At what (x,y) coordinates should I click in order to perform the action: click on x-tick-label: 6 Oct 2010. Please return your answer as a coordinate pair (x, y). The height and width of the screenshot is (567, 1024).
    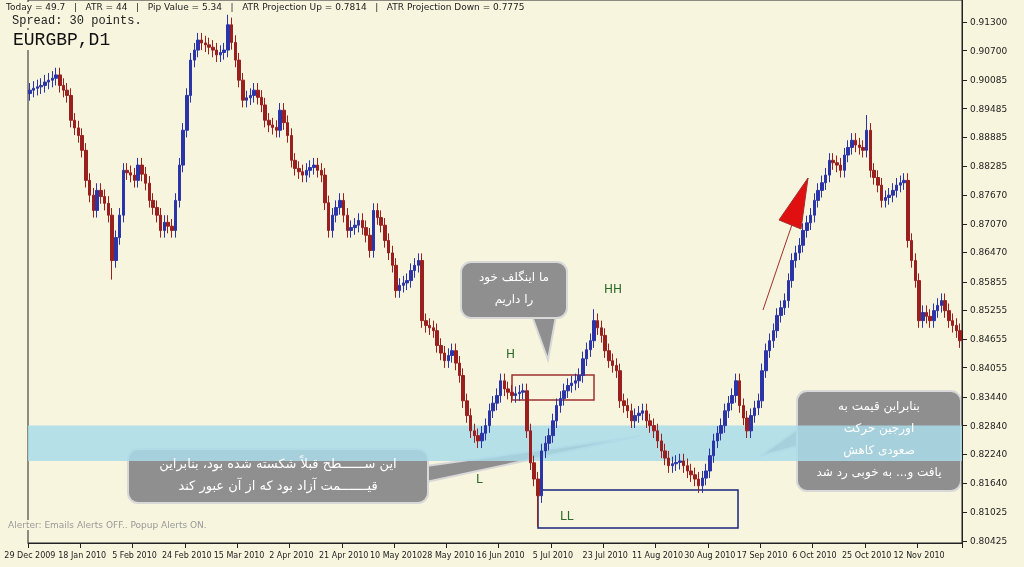
    Looking at the image, I should click on (814, 555).